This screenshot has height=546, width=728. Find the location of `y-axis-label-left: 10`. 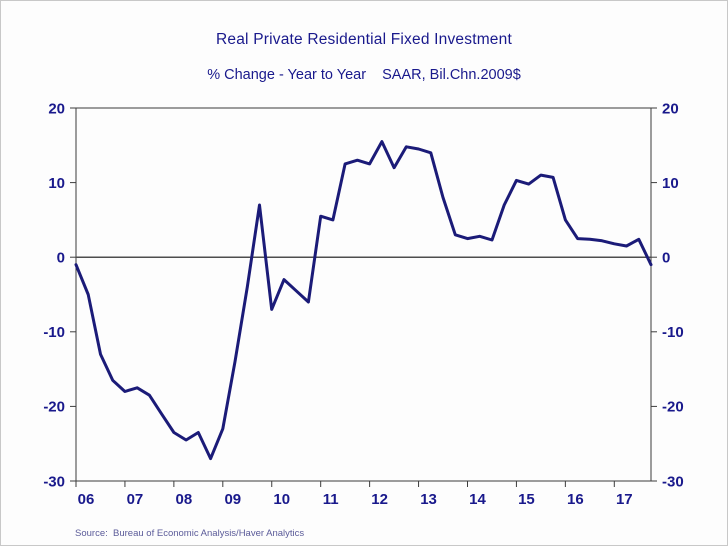

y-axis-label-left: 10 is located at coordinates (56, 183).